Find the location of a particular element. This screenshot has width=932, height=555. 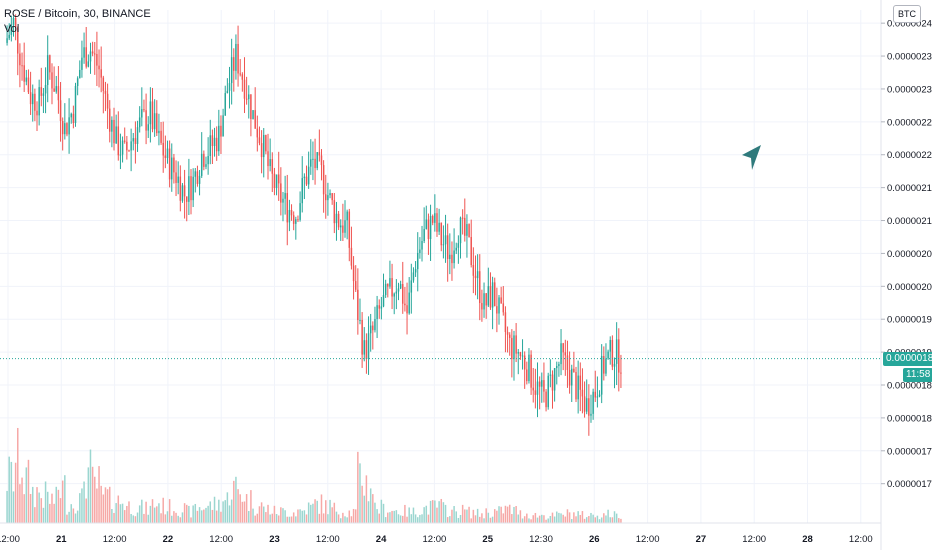

currency-button: BTC is located at coordinates (907, 14).